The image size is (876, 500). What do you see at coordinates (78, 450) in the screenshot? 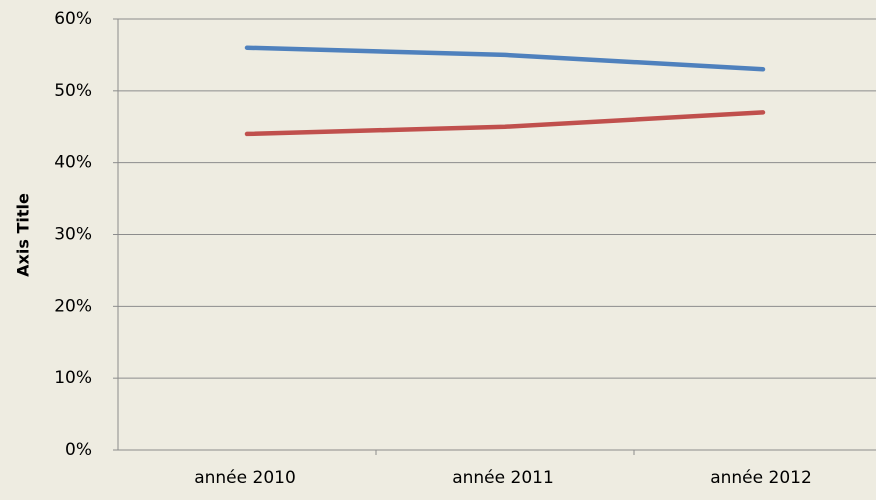
I see `y-tick-label: 0%` at bounding box center [78, 450].